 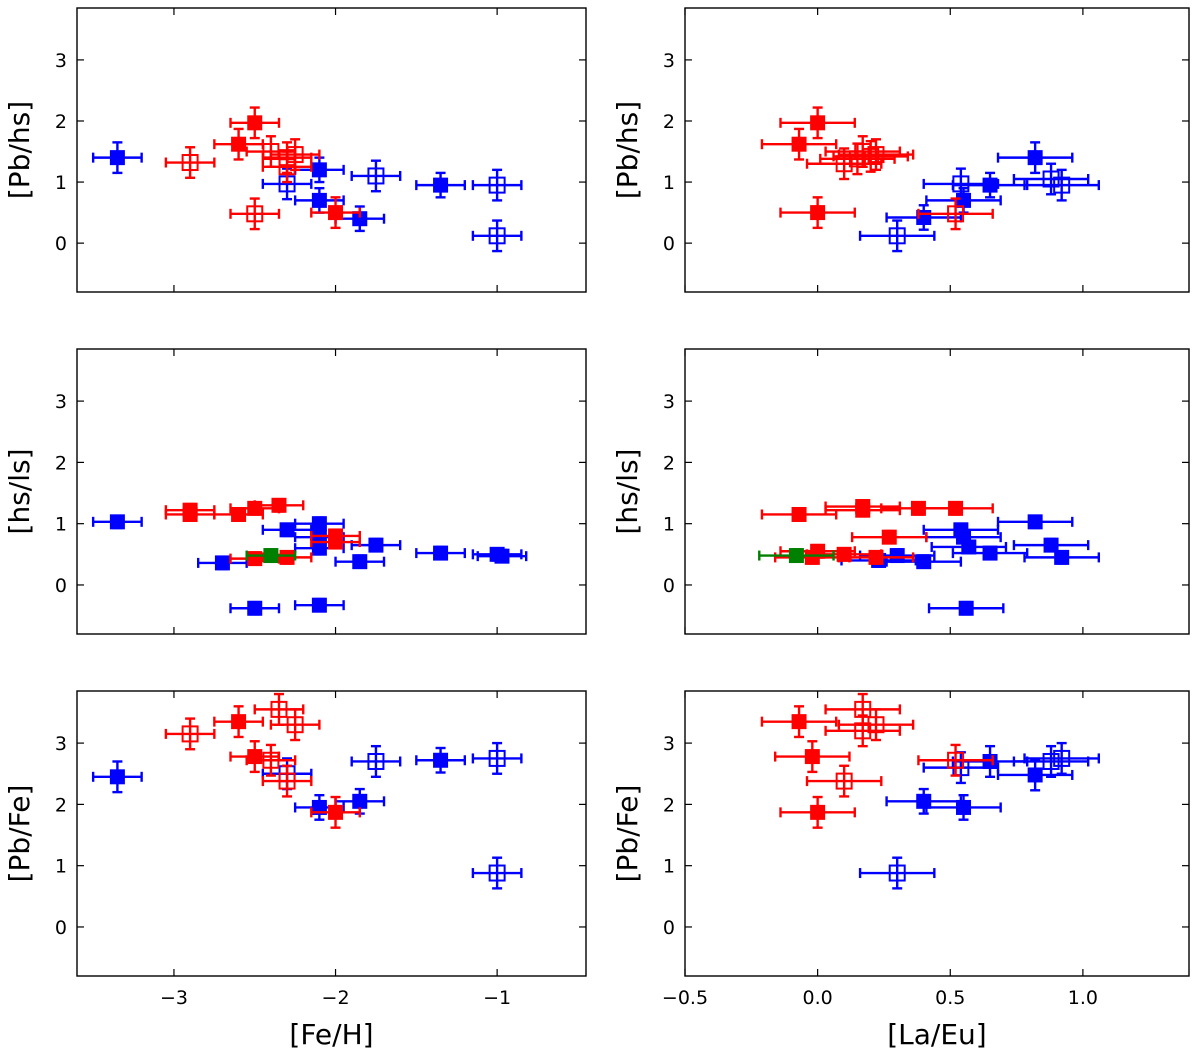 I want to click on x-tick-label: −0.5, so click(x=685, y=998).